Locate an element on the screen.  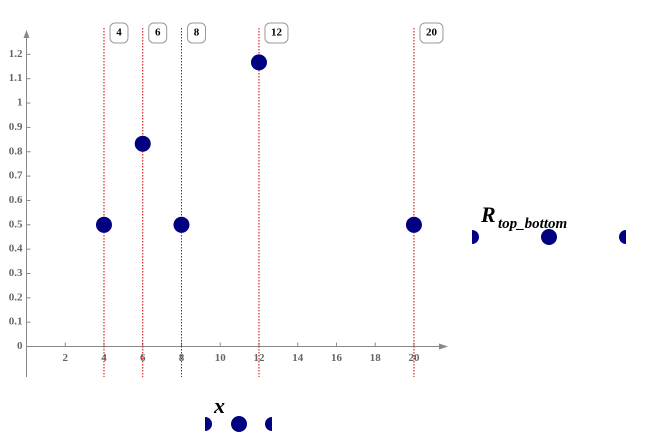
x-tick-label: 10 is located at coordinates (221, 358).